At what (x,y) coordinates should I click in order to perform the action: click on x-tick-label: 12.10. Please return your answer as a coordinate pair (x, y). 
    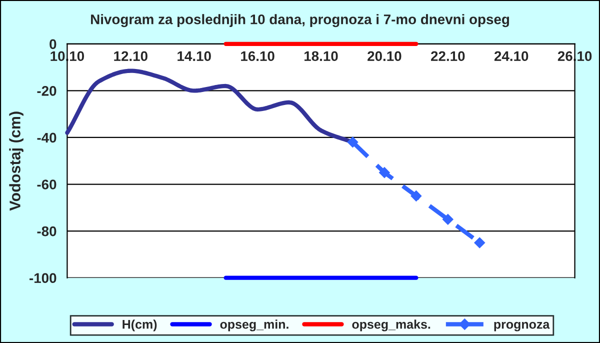
    Looking at the image, I should click on (131, 56).